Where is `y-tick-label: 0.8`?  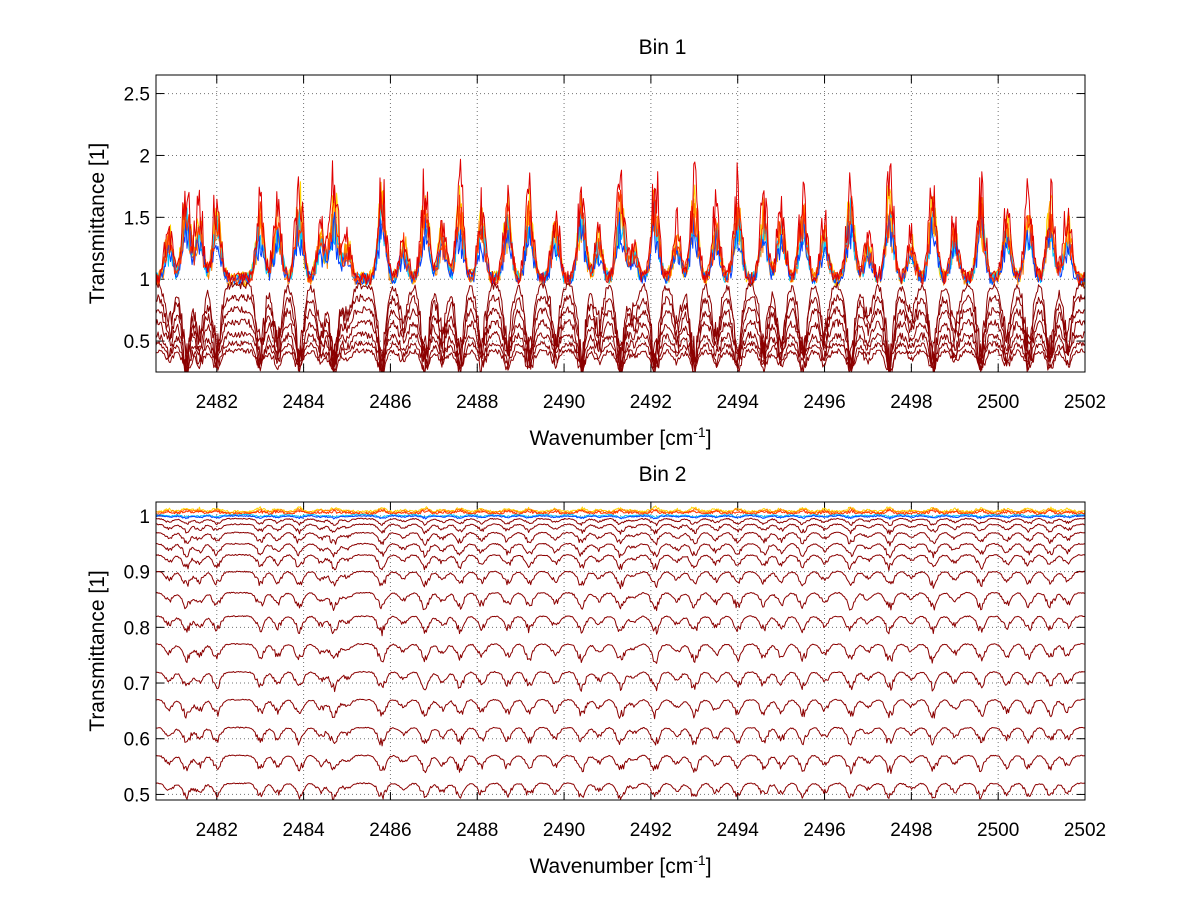 y-tick-label: 0.8 is located at coordinates (137, 628).